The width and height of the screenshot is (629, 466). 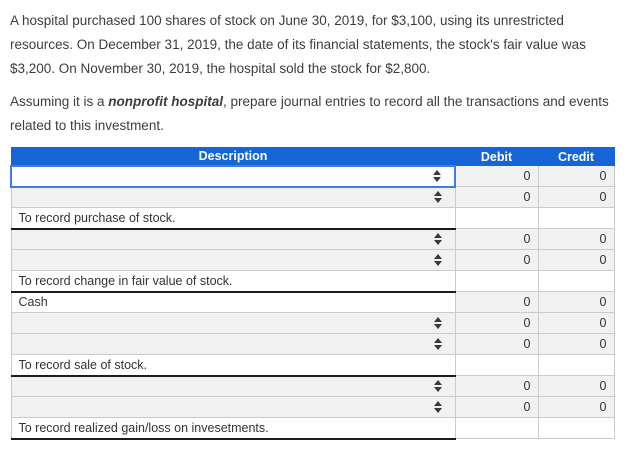 I want to click on intro-paragraph-2-emphasis: nonprofit hospital, so click(x=166, y=101).